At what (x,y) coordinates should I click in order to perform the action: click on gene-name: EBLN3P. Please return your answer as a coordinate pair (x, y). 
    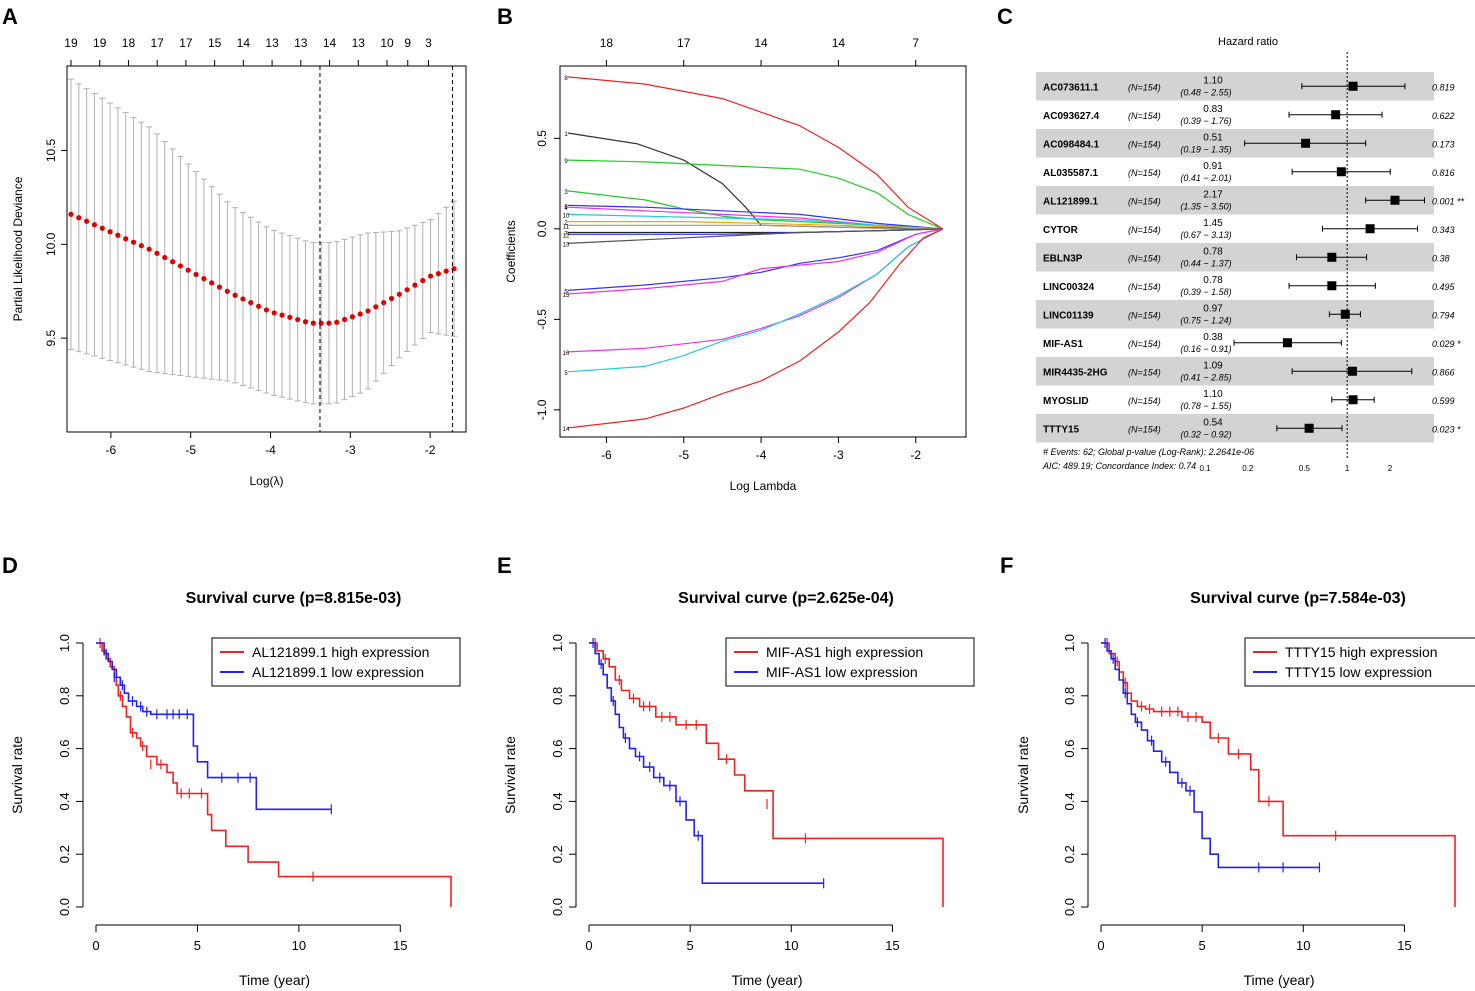
    Looking at the image, I should click on (1063, 258).